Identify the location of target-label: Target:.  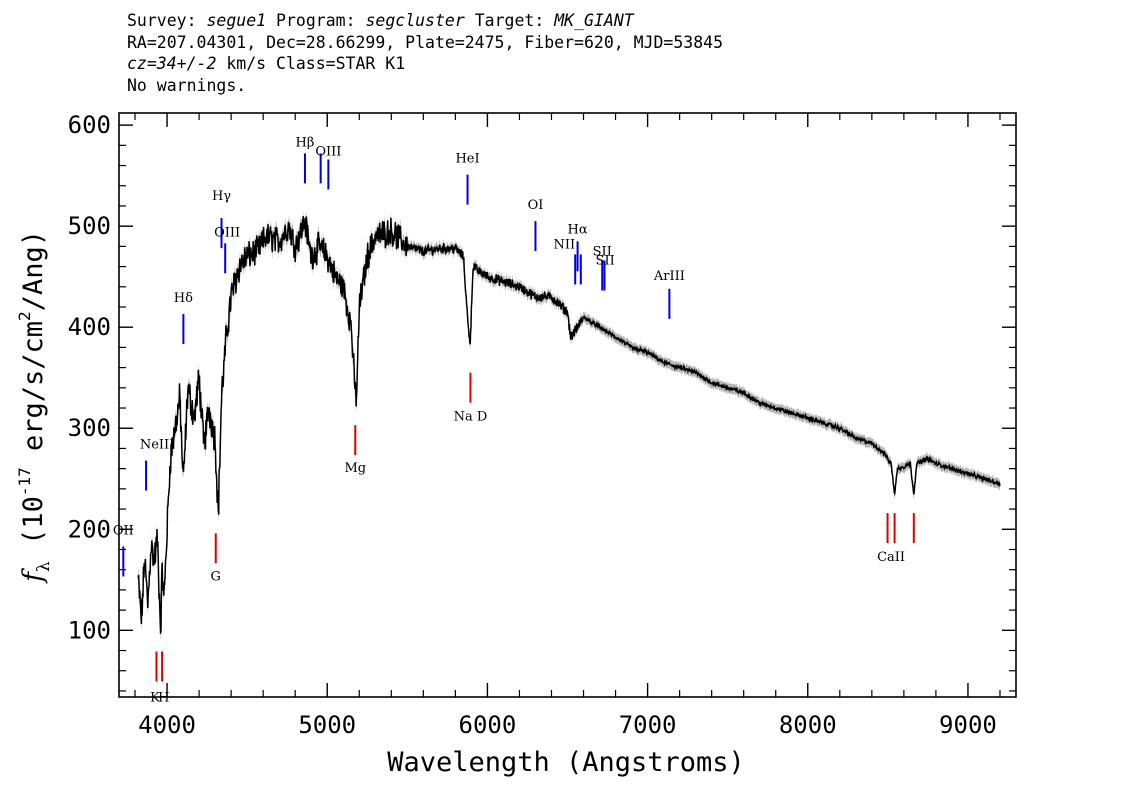
(509, 20).